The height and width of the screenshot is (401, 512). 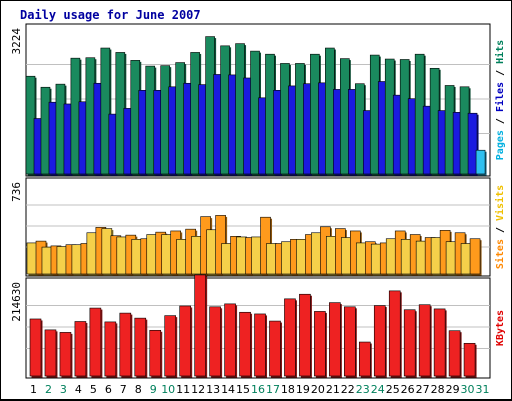 I want to click on day-label-19: 19, so click(x=303, y=389).